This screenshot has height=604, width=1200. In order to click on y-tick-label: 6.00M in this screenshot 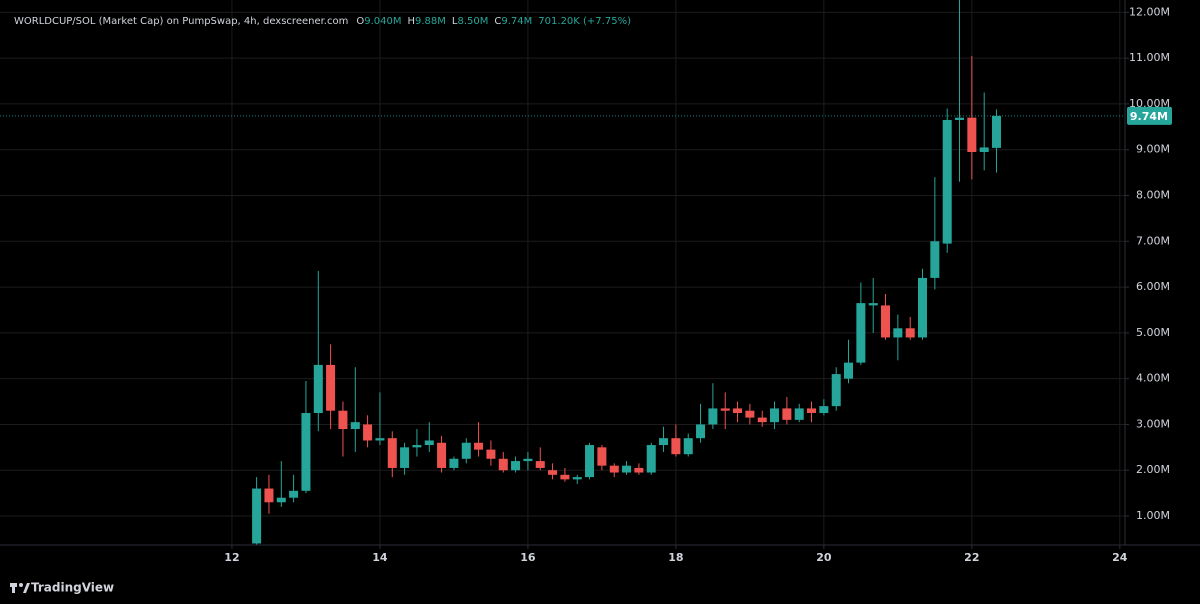, I will do `click(1153, 286)`.